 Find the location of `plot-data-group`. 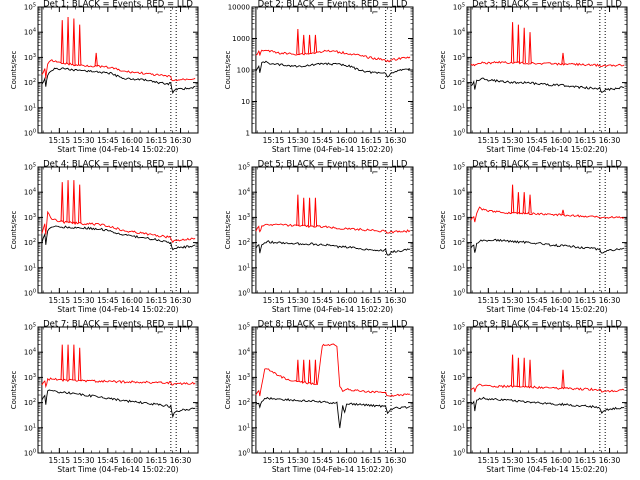

plot-data-group is located at coordinates (118, 70).